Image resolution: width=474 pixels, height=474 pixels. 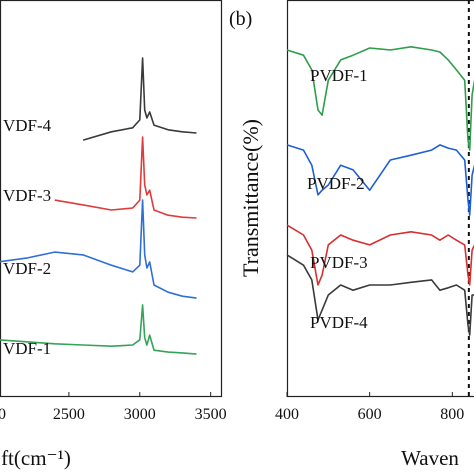 I want to click on series-label: PVDF-3, so click(x=339, y=262).